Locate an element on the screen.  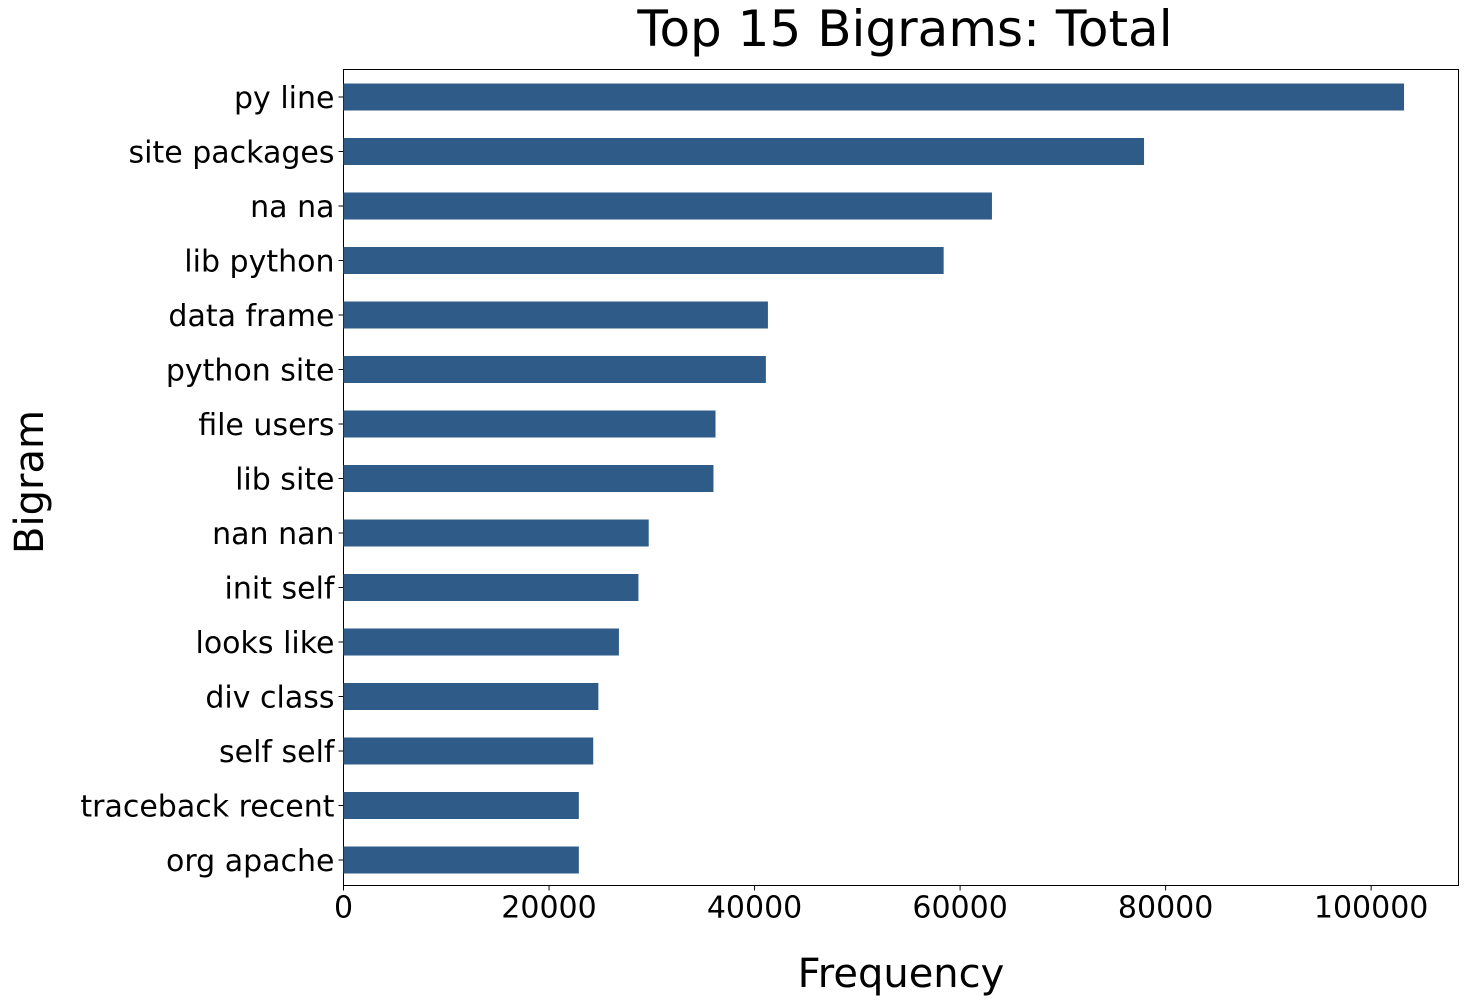
bar-file-users is located at coordinates (529, 424).